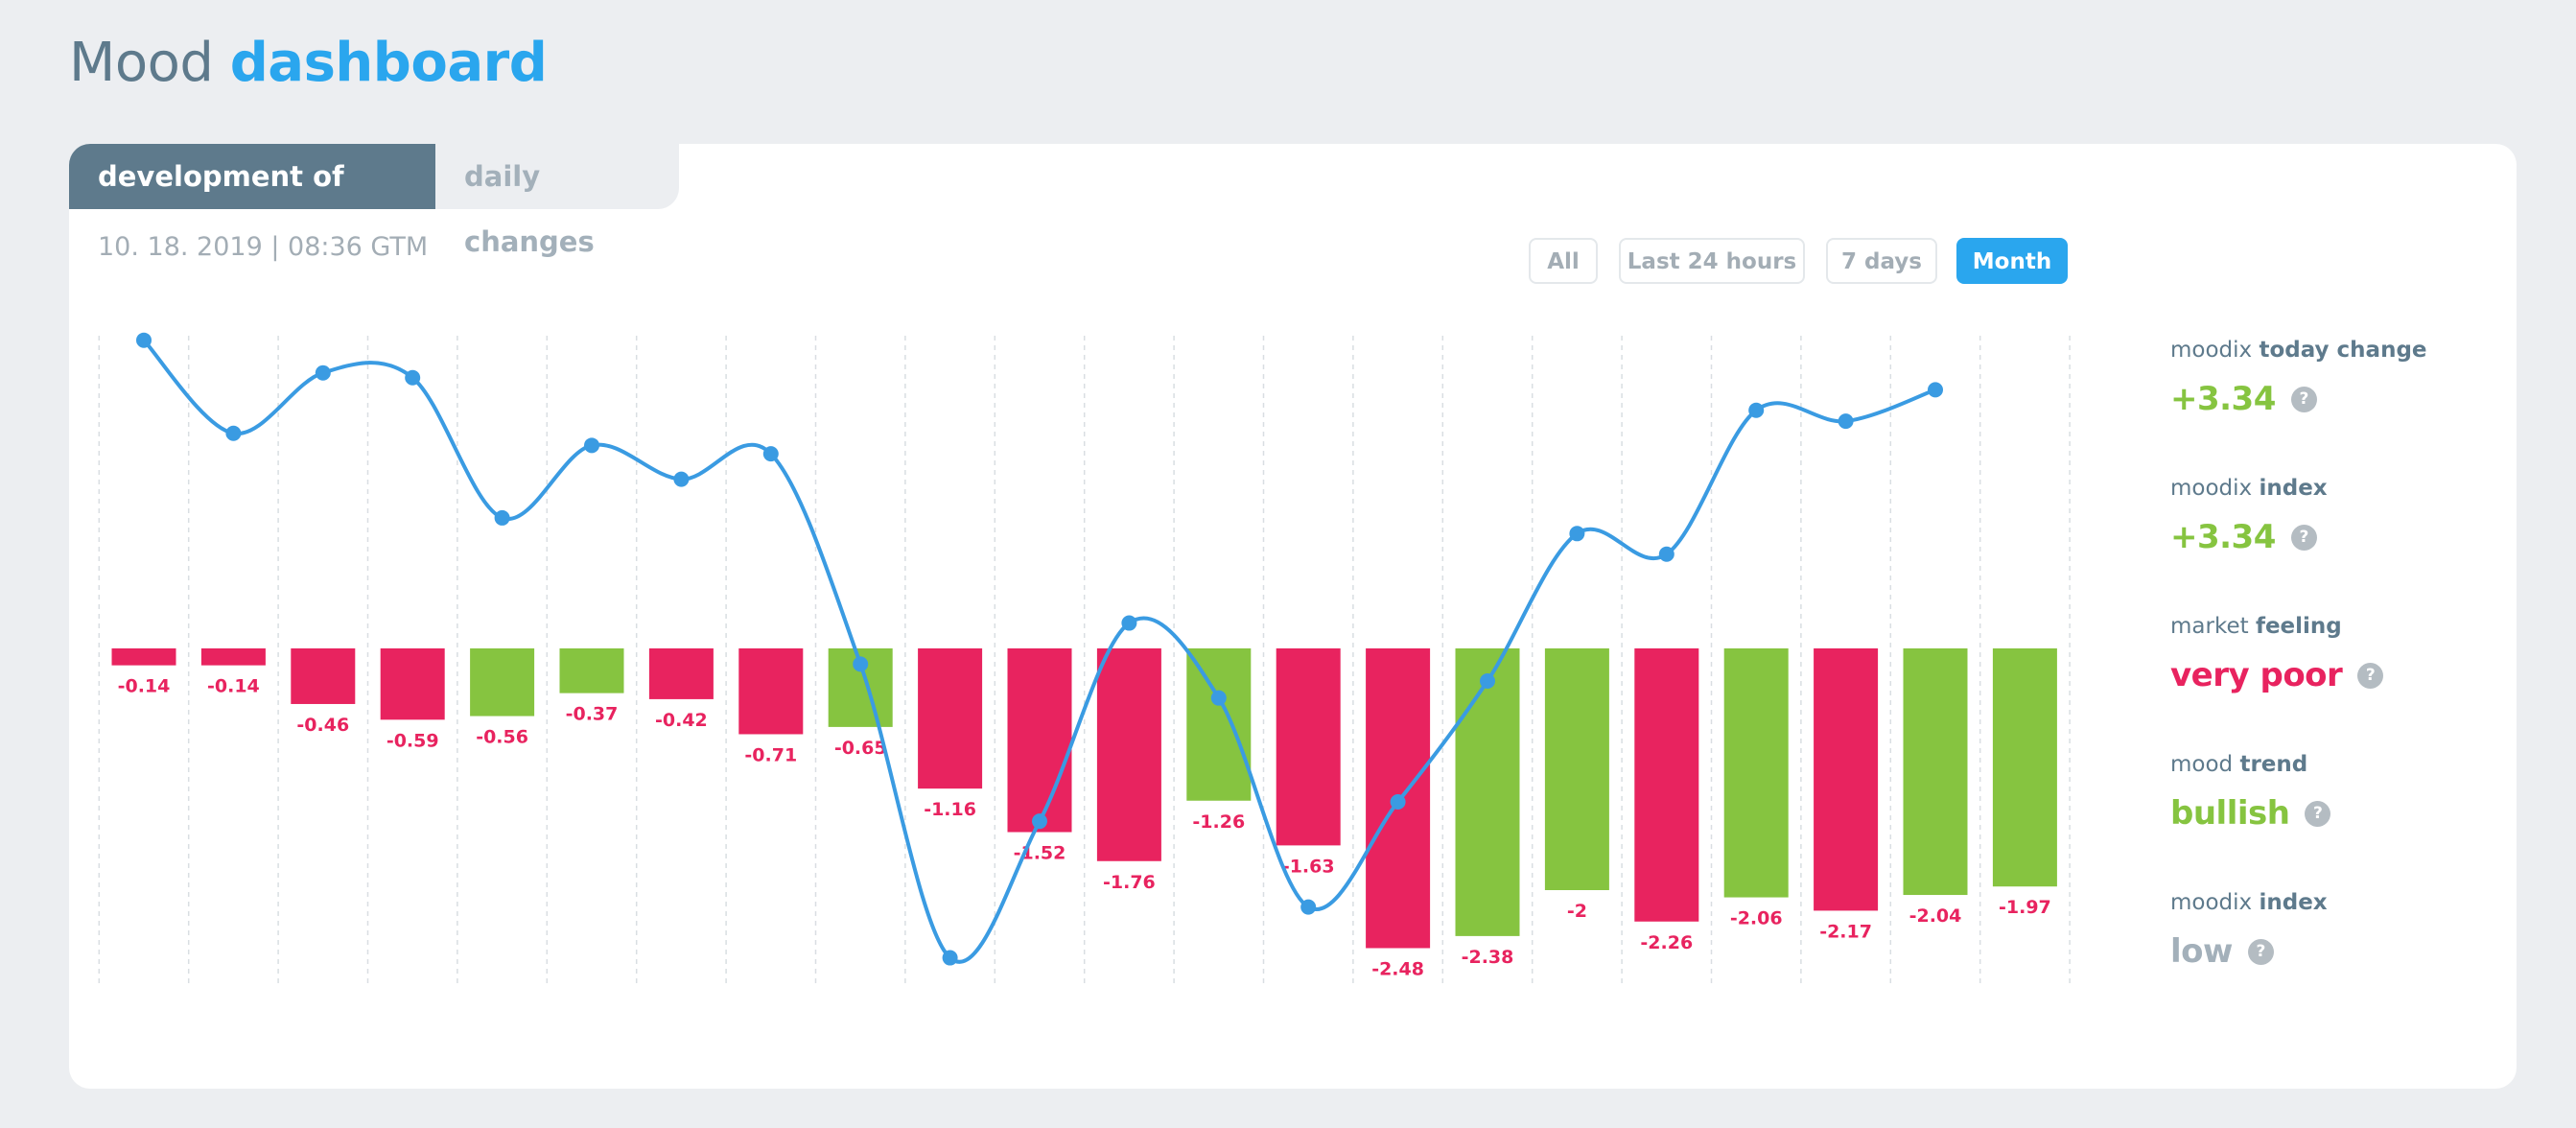 The image size is (2576, 1128). What do you see at coordinates (252, 201) in the screenshot?
I see `tab-development-of-mood: development of mood` at bounding box center [252, 201].